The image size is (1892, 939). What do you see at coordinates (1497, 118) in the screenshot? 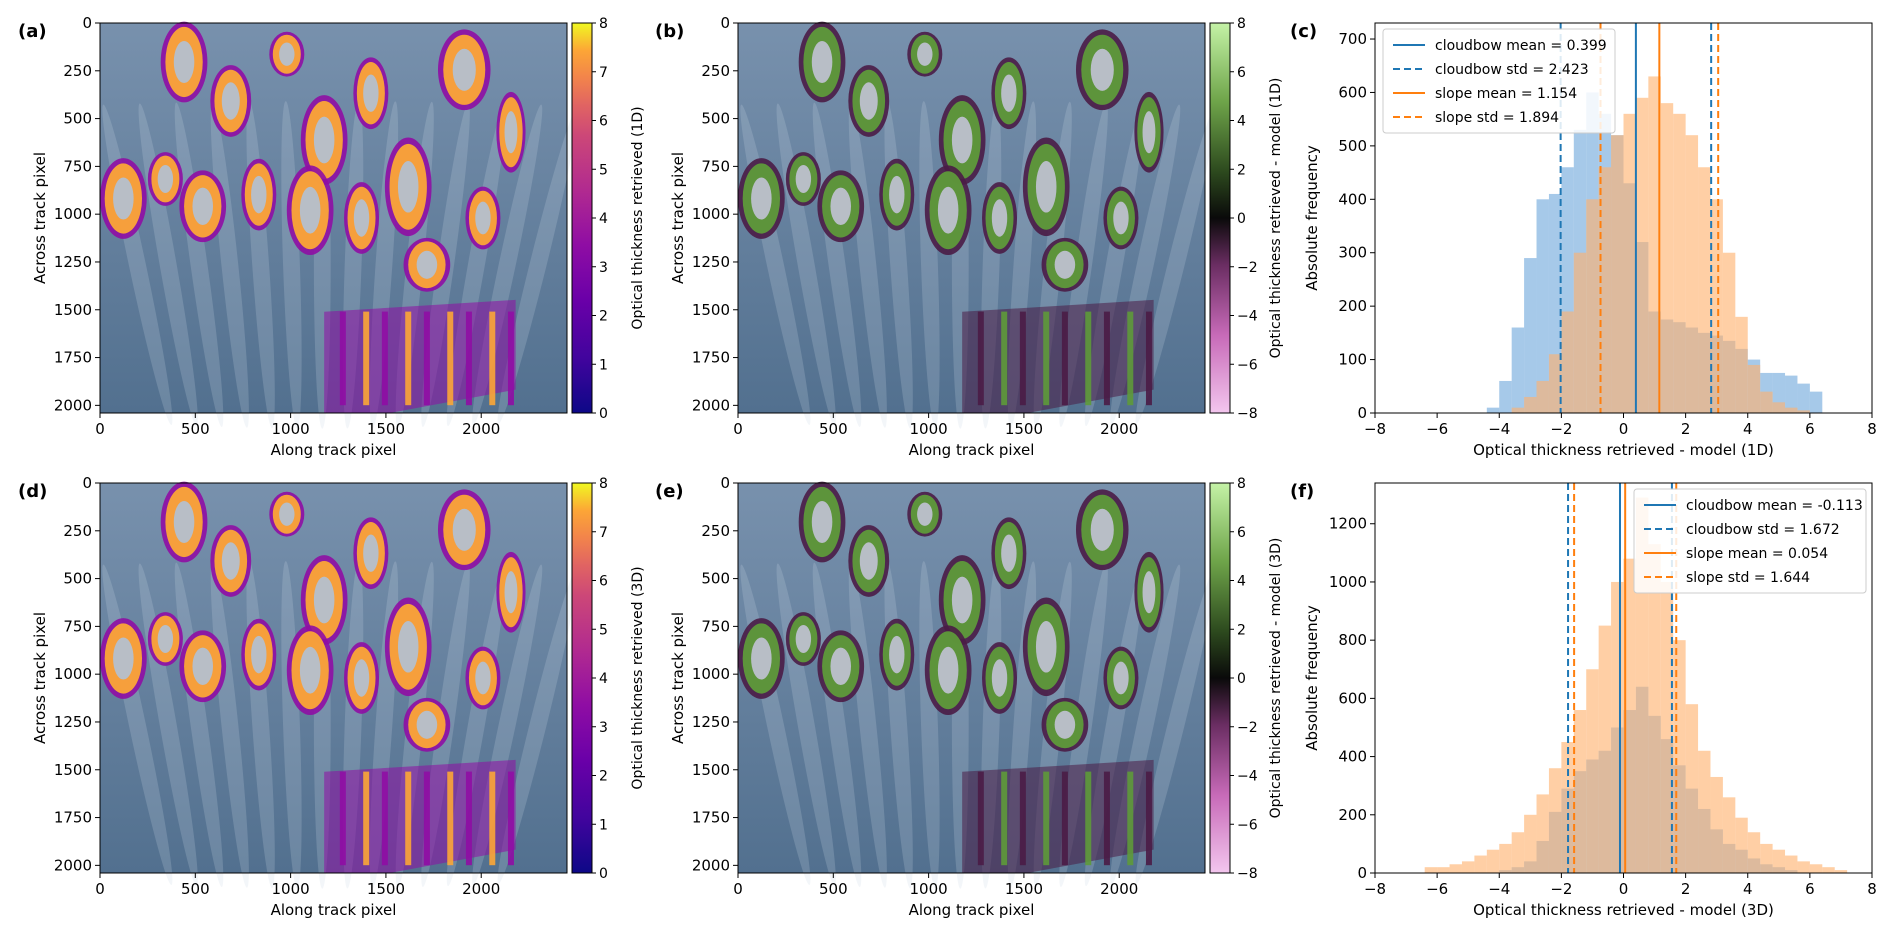
I see `legend-label: slope std = 1.894` at bounding box center [1497, 118].